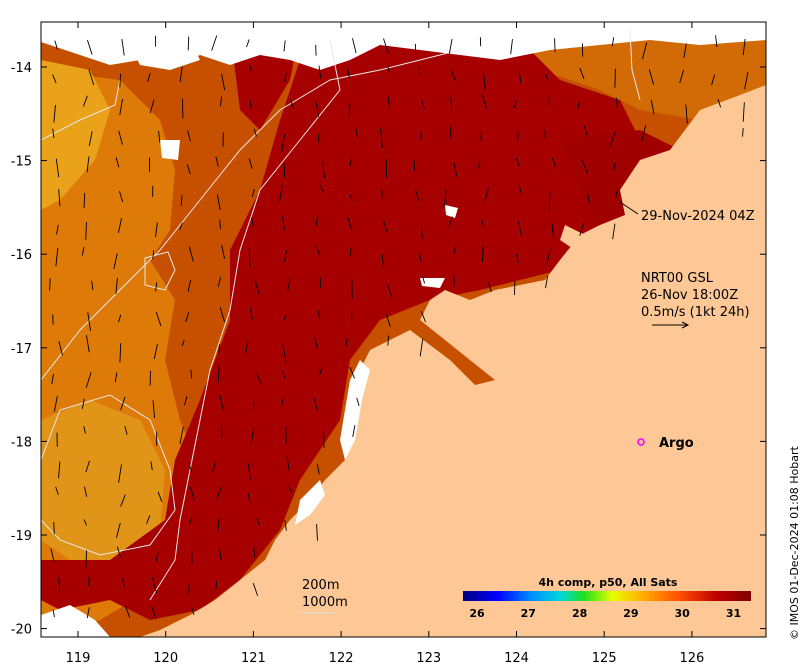 This screenshot has width=810, height=672. I want to click on pass-time-pointer, so click(629, 208).